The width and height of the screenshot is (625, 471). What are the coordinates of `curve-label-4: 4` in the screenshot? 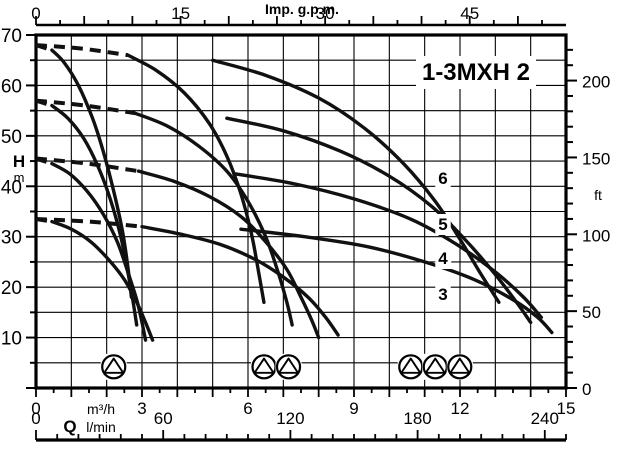 It's located at (443, 258).